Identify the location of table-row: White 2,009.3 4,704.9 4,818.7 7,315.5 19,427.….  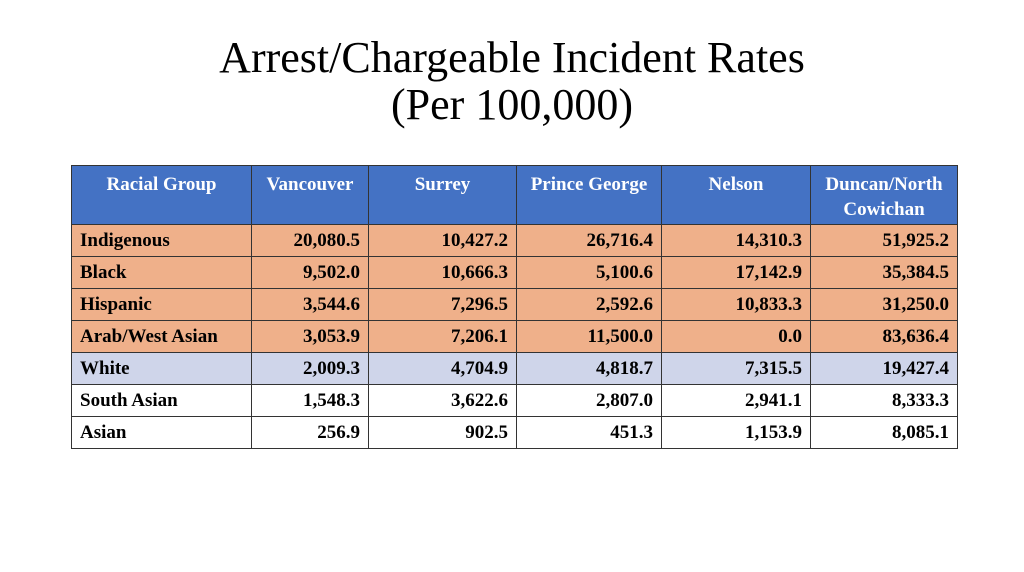
(514, 368).